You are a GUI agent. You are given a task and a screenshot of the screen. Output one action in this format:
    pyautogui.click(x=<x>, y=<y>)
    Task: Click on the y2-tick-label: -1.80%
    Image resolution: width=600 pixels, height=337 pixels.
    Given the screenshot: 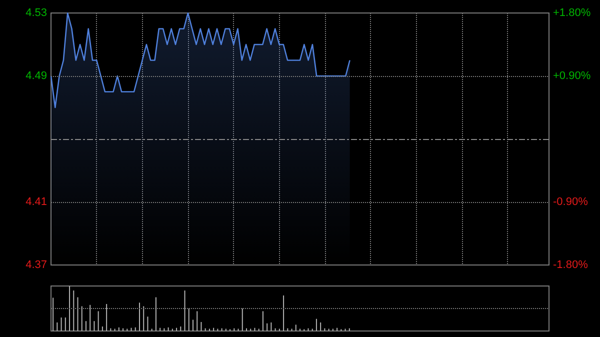 What is the action you would take?
    pyautogui.click(x=570, y=265)
    